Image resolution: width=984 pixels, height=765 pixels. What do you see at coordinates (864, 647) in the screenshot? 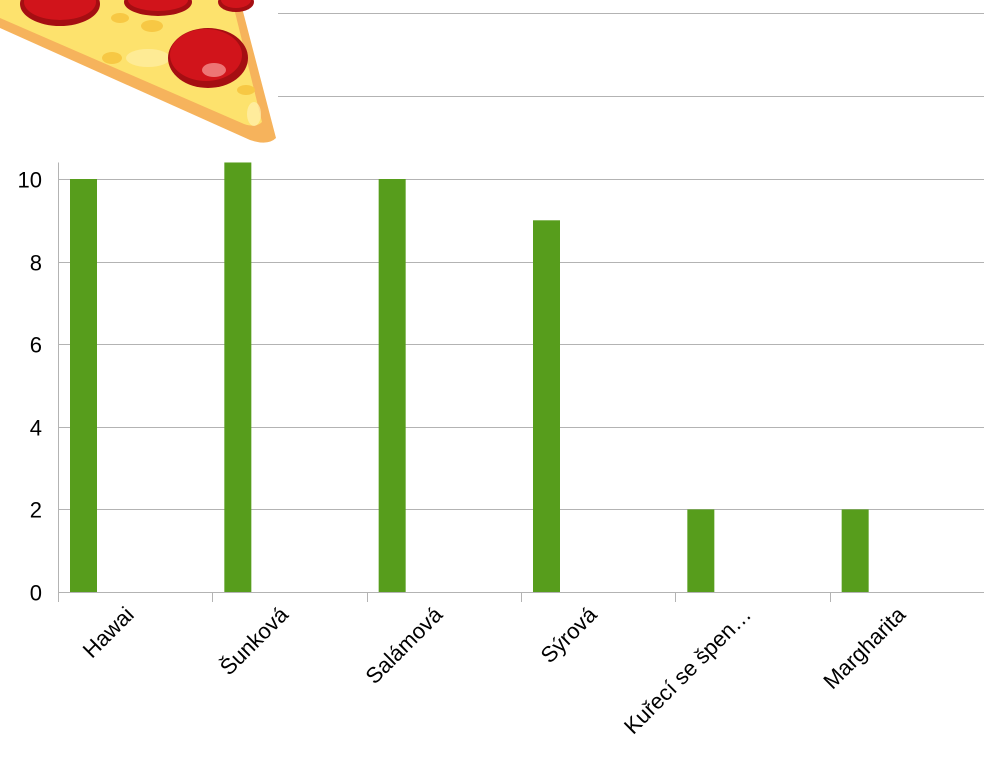
I see `x-tick-label: Margharita` at bounding box center [864, 647].